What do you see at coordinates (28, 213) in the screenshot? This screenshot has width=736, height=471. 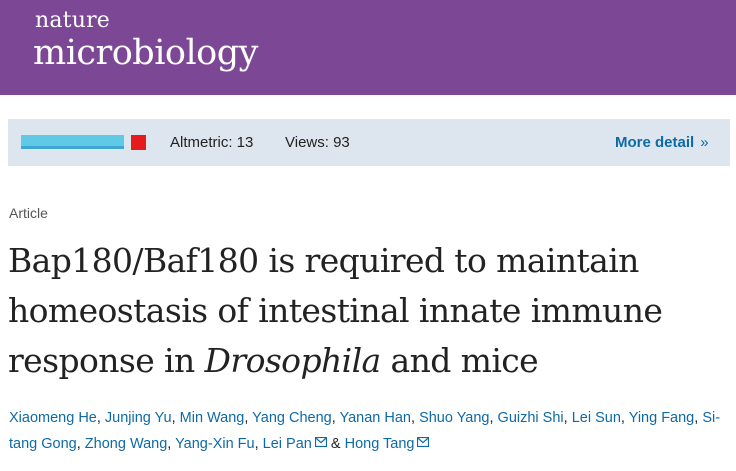 I see `article-type-label: Article` at bounding box center [28, 213].